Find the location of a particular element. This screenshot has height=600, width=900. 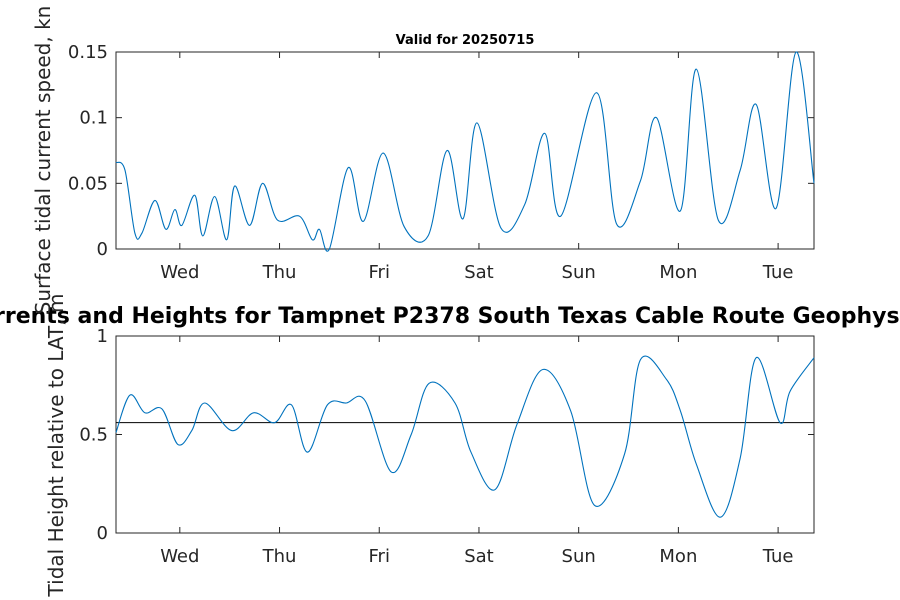

tidal-height-y-axis-label: Tidal Height relative to LAT, m is located at coordinates (56, 446).